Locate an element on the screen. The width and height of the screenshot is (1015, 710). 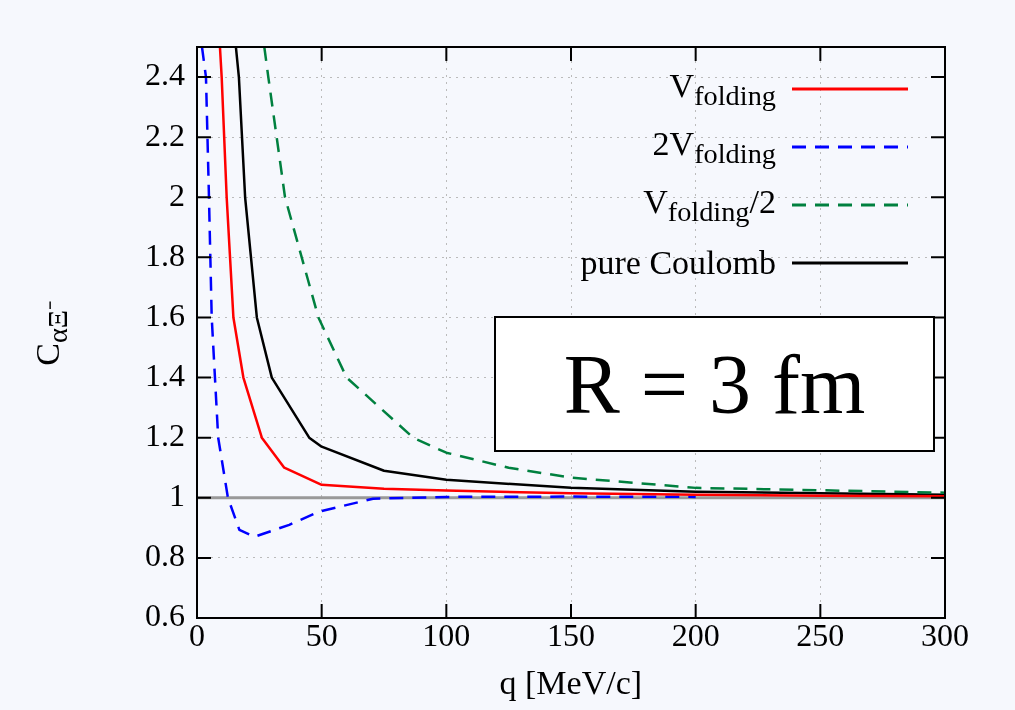
x-tick-label: 50 is located at coordinates (321, 634).